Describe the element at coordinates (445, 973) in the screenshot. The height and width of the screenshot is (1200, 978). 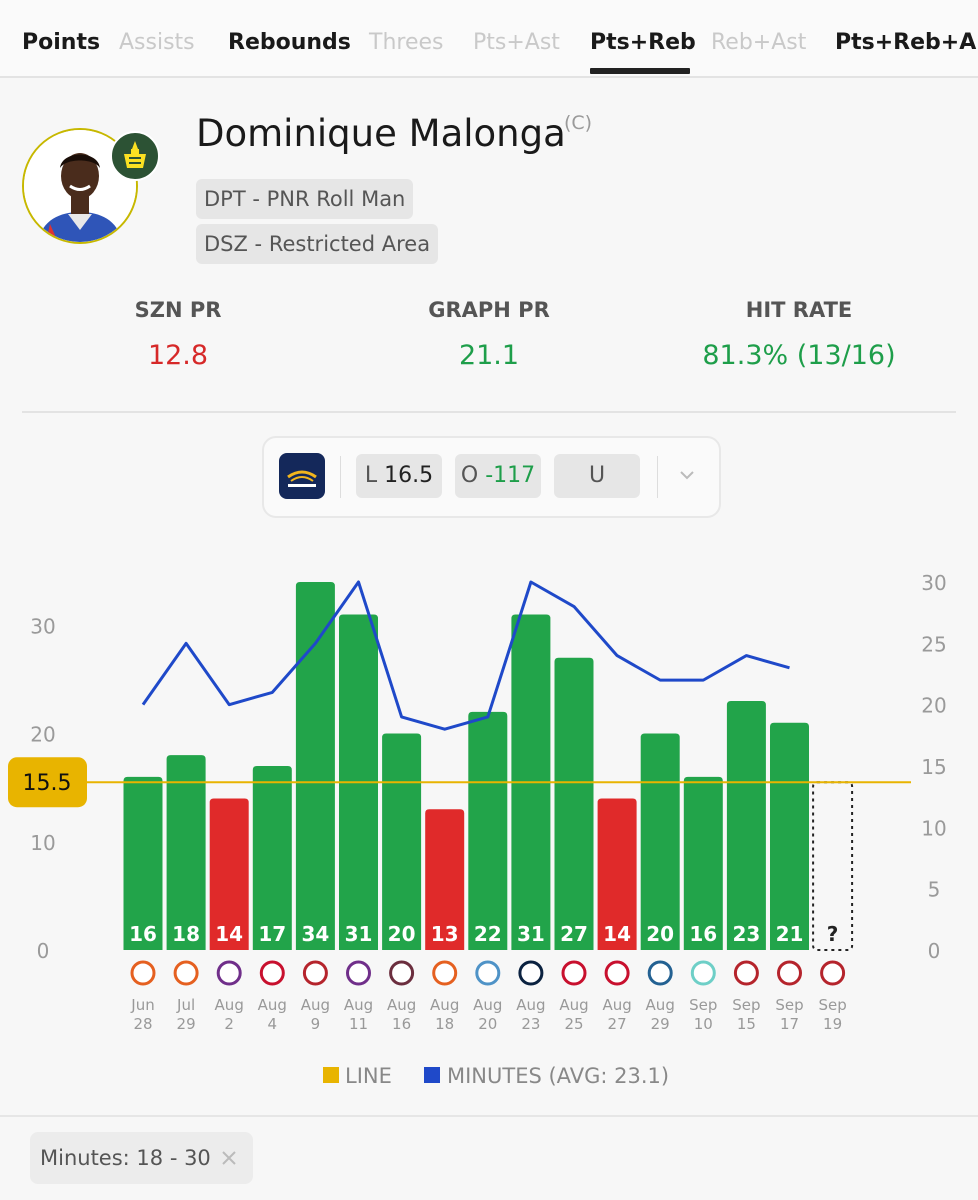
I see `mercury-icon` at that location.